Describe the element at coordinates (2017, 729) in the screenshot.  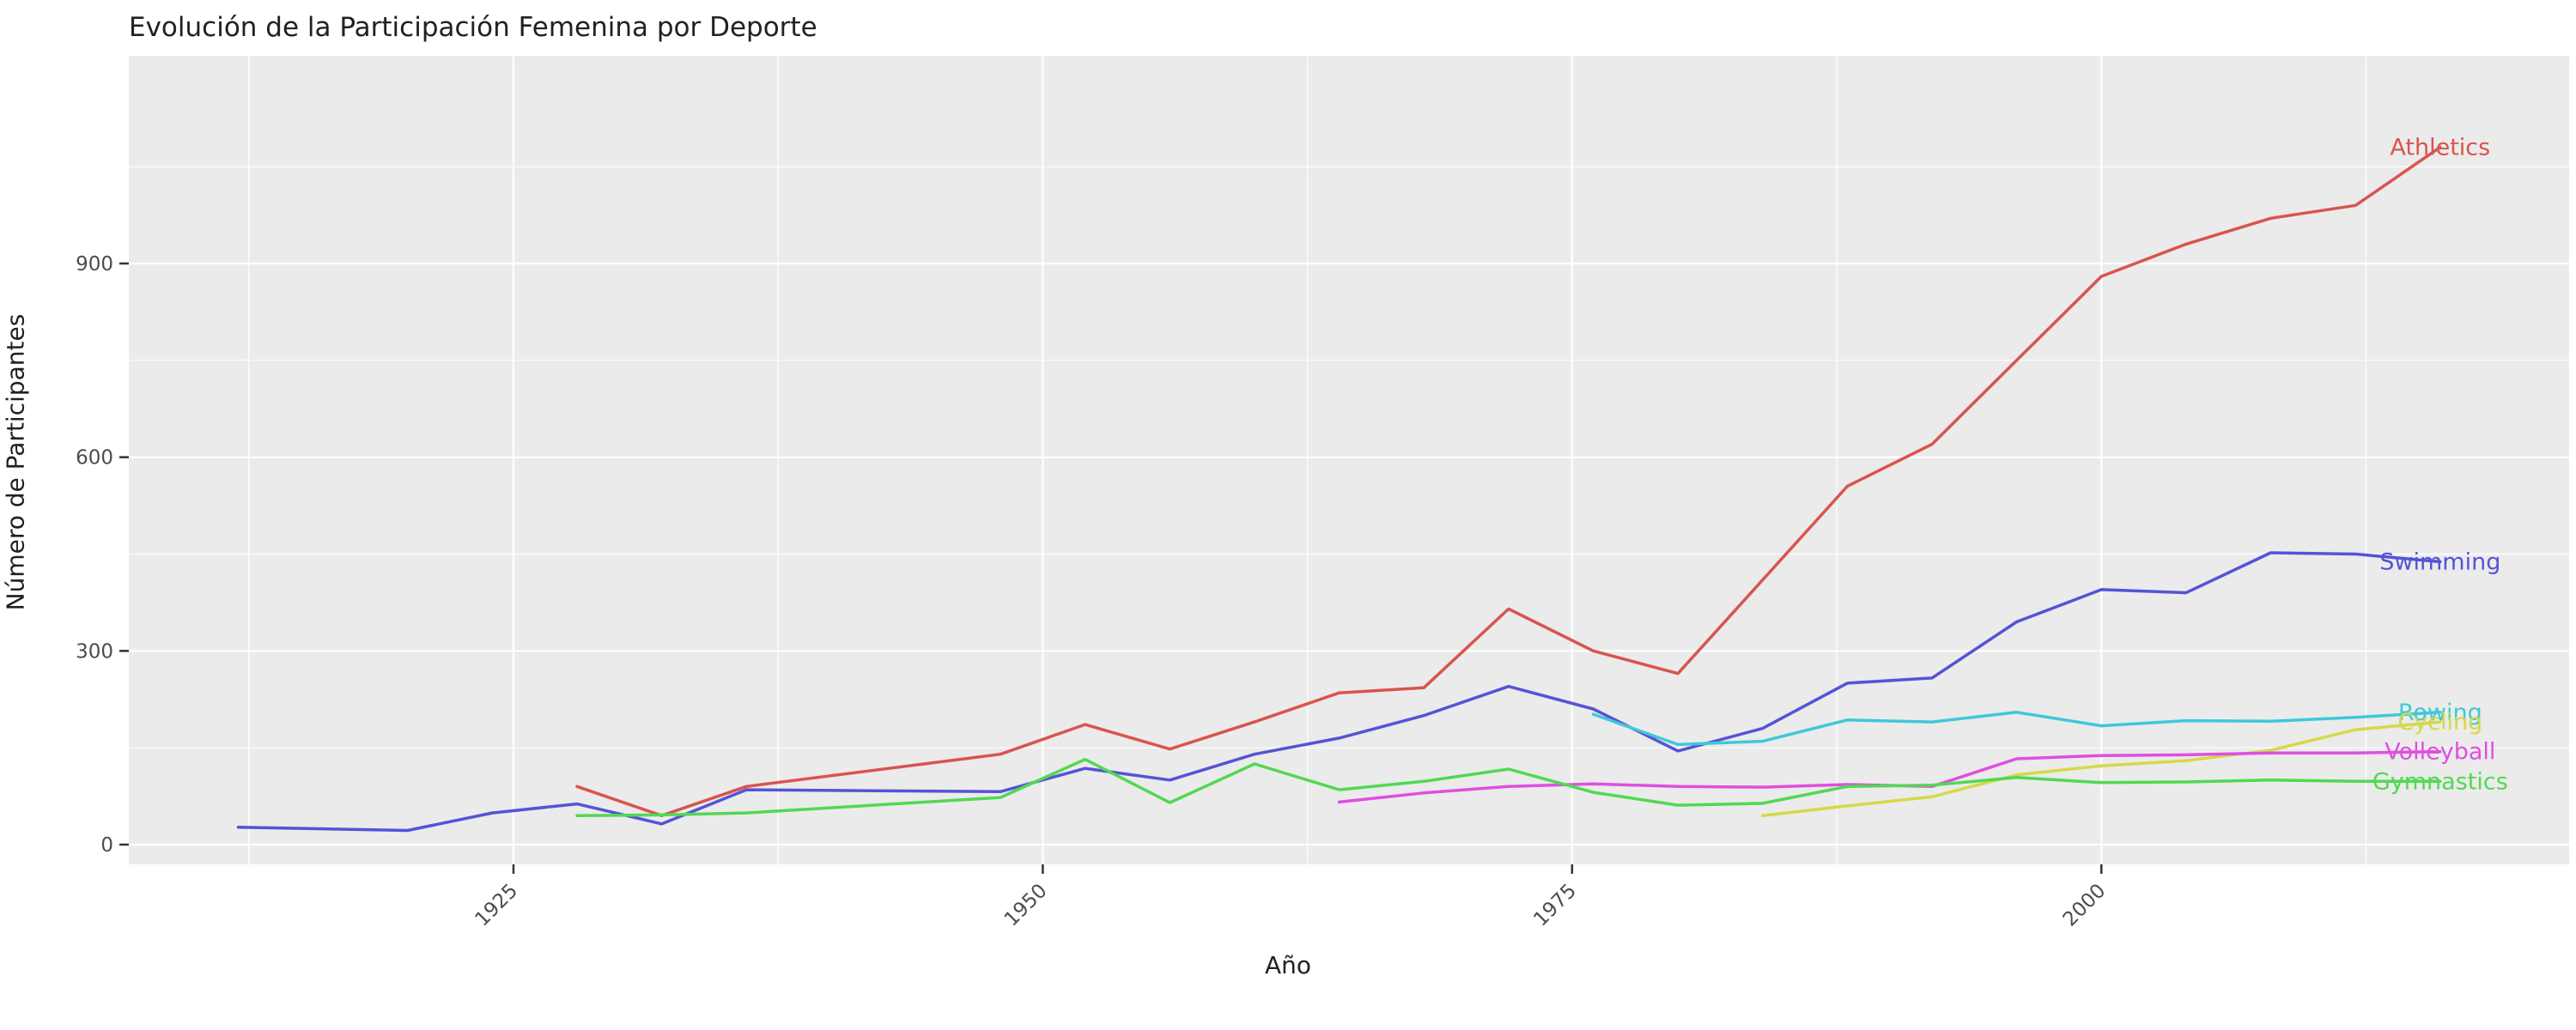
I see `series-line-rowing` at that location.